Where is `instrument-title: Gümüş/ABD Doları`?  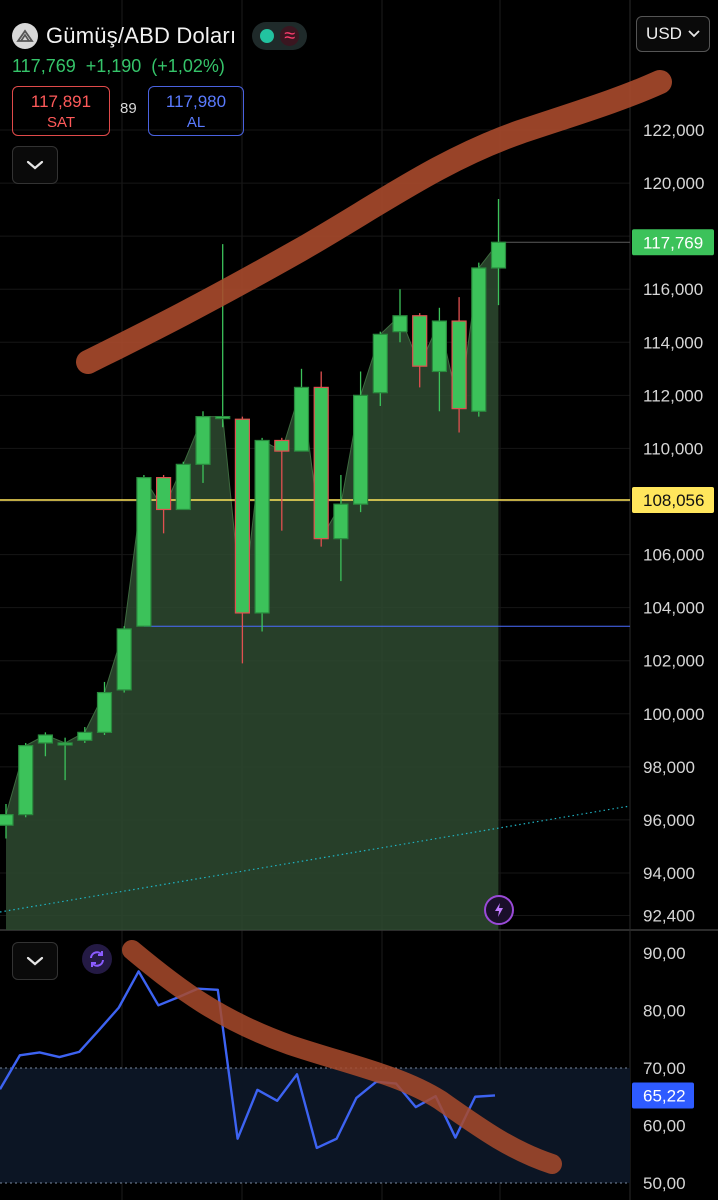 instrument-title: Gümüş/ABD Doları is located at coordinates (141, 35).